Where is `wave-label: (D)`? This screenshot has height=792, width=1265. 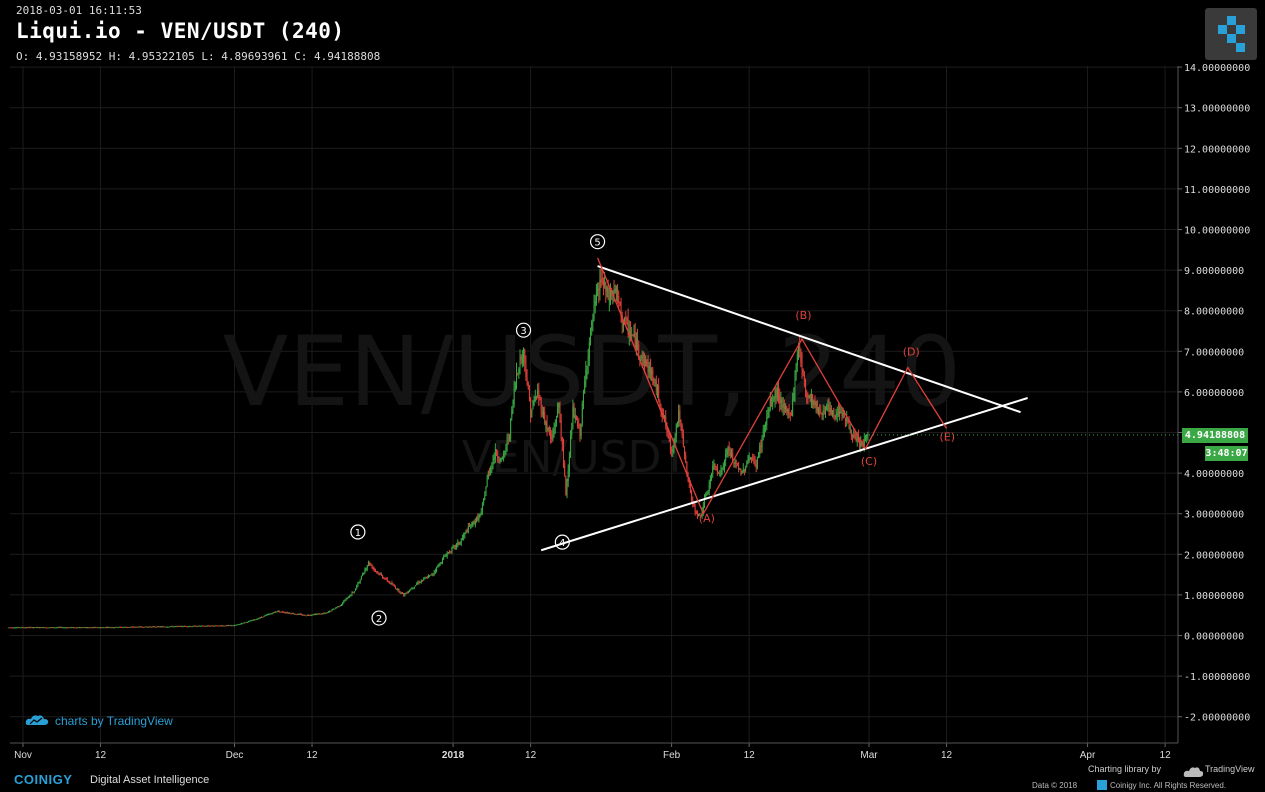 wave-label: (D) is located at coordinates (911, 351).